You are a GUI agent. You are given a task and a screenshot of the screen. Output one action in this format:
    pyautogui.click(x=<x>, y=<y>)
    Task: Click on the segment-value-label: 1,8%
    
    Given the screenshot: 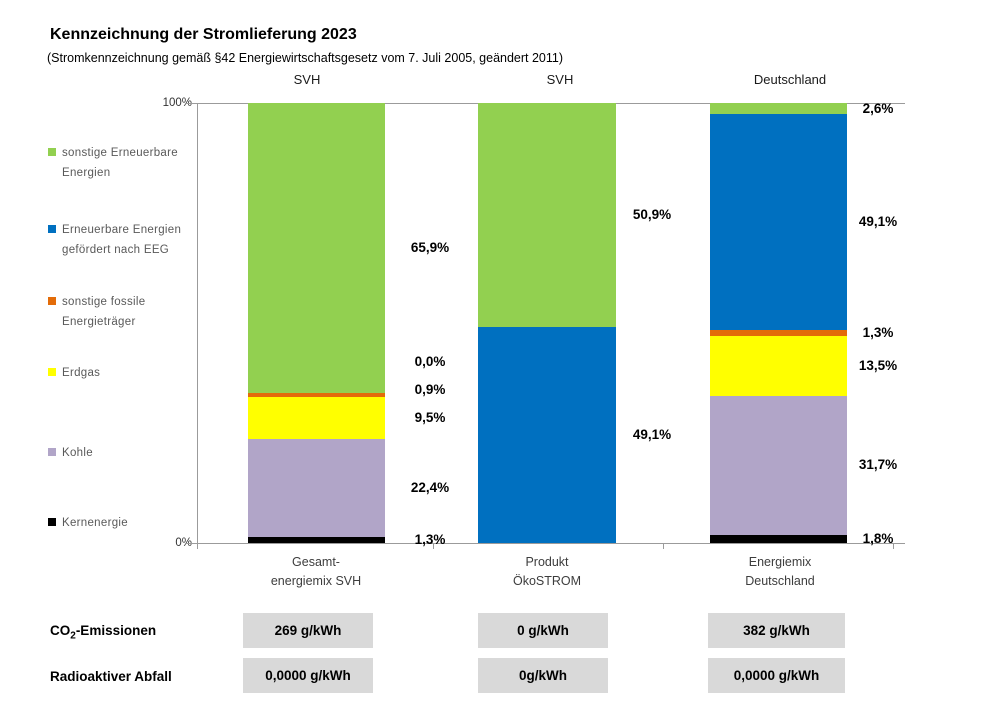 What is the action you would take?
    pyautogui.click(x=878, y=539)
    